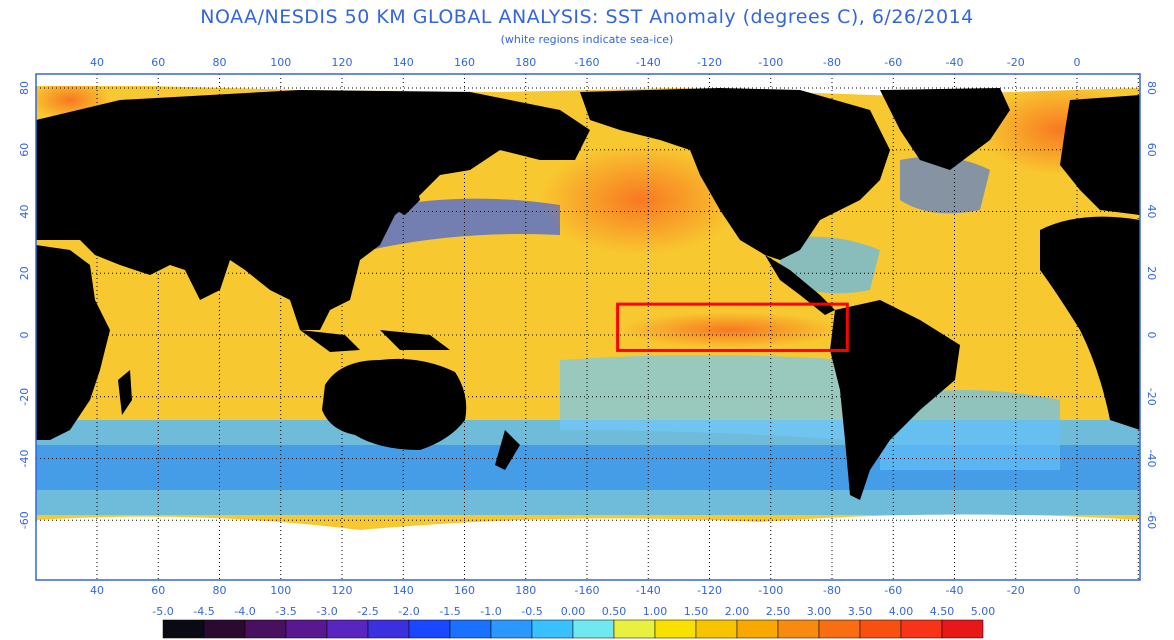  I want to click on europe, so click(1100, 155).